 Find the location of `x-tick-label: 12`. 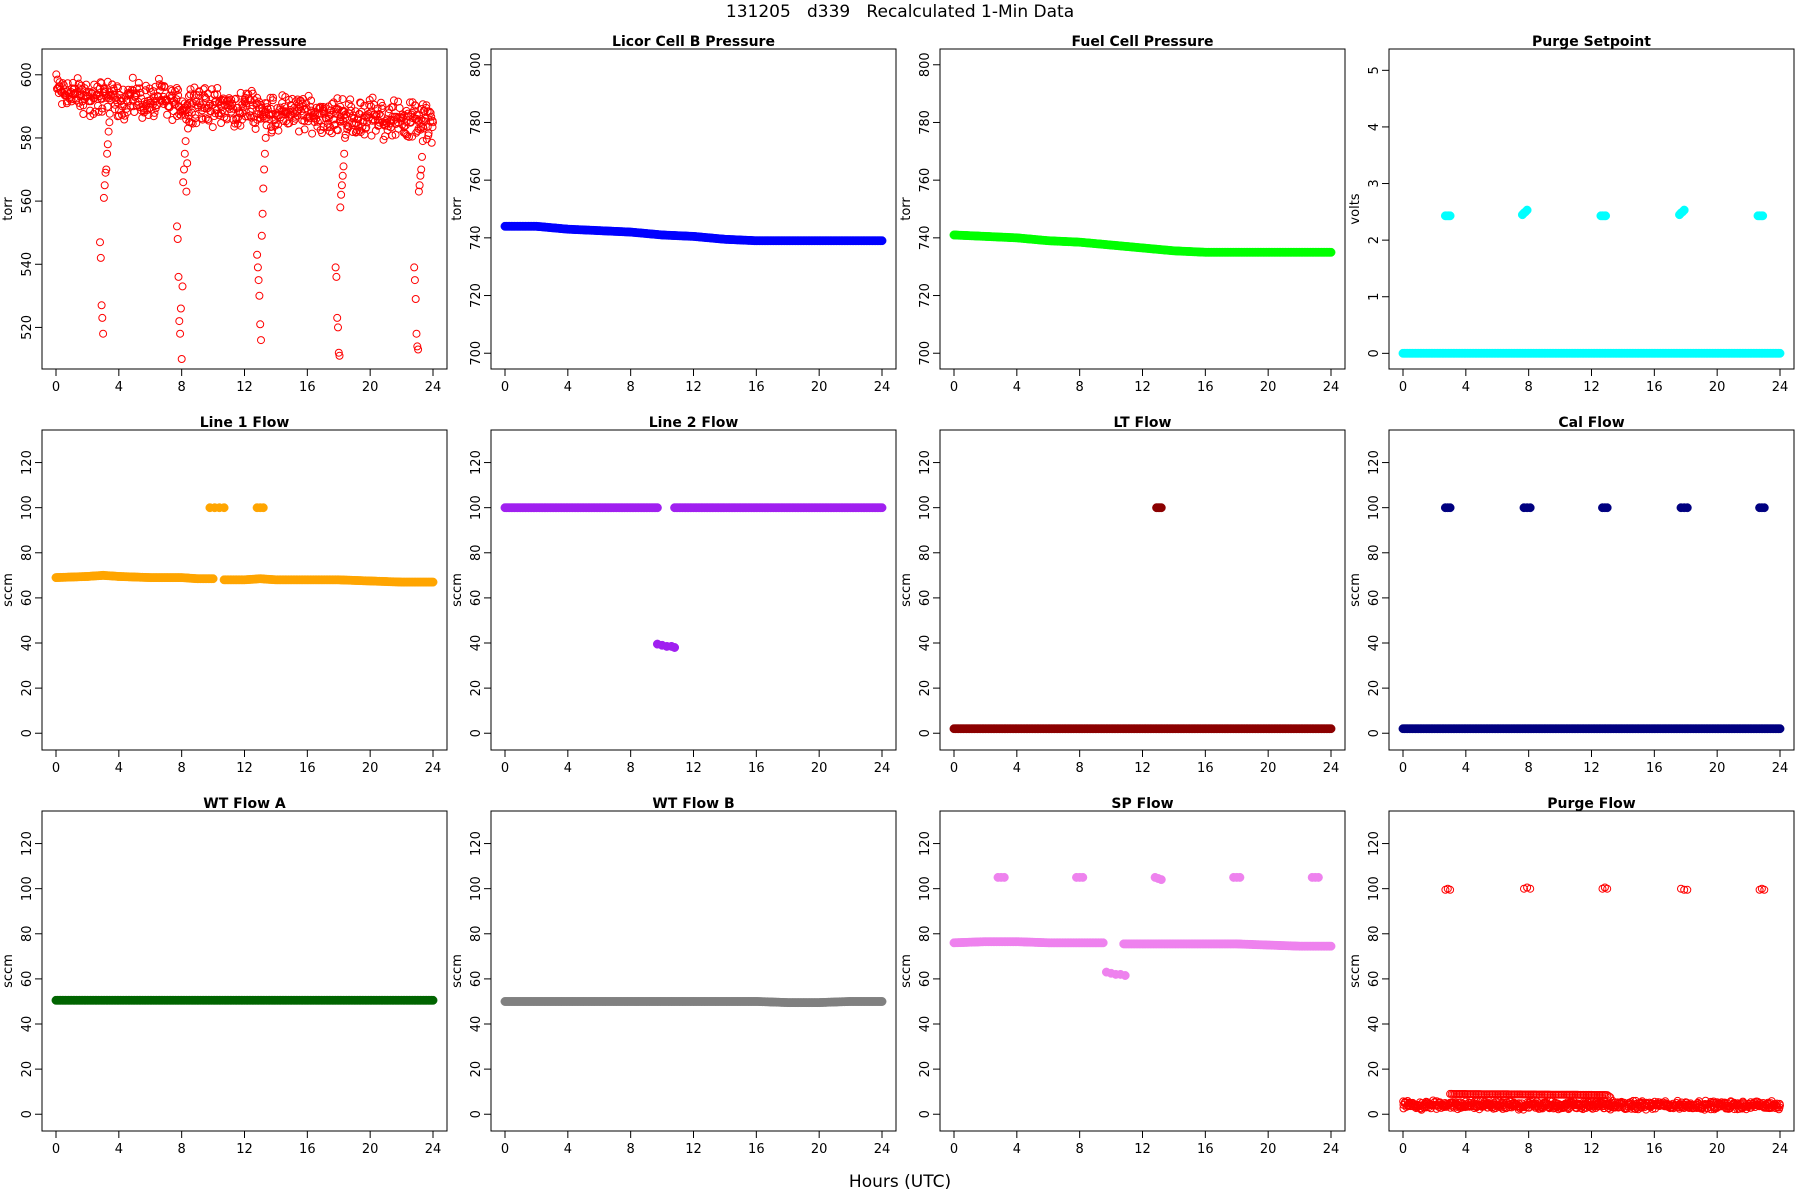

x-tick-label: 12 is located at coordinates (1142, 768).